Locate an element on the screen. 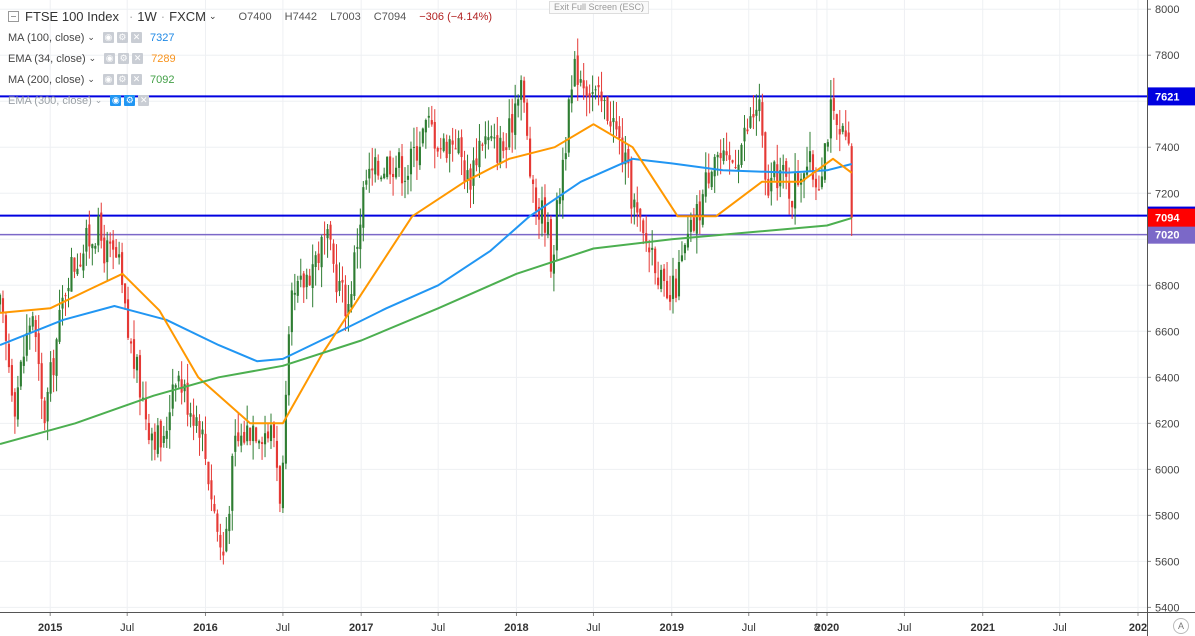 The height and width of the screenshot is (636, 1195). indicator-label: MA (200, close) is located at coordinates (46, 79).